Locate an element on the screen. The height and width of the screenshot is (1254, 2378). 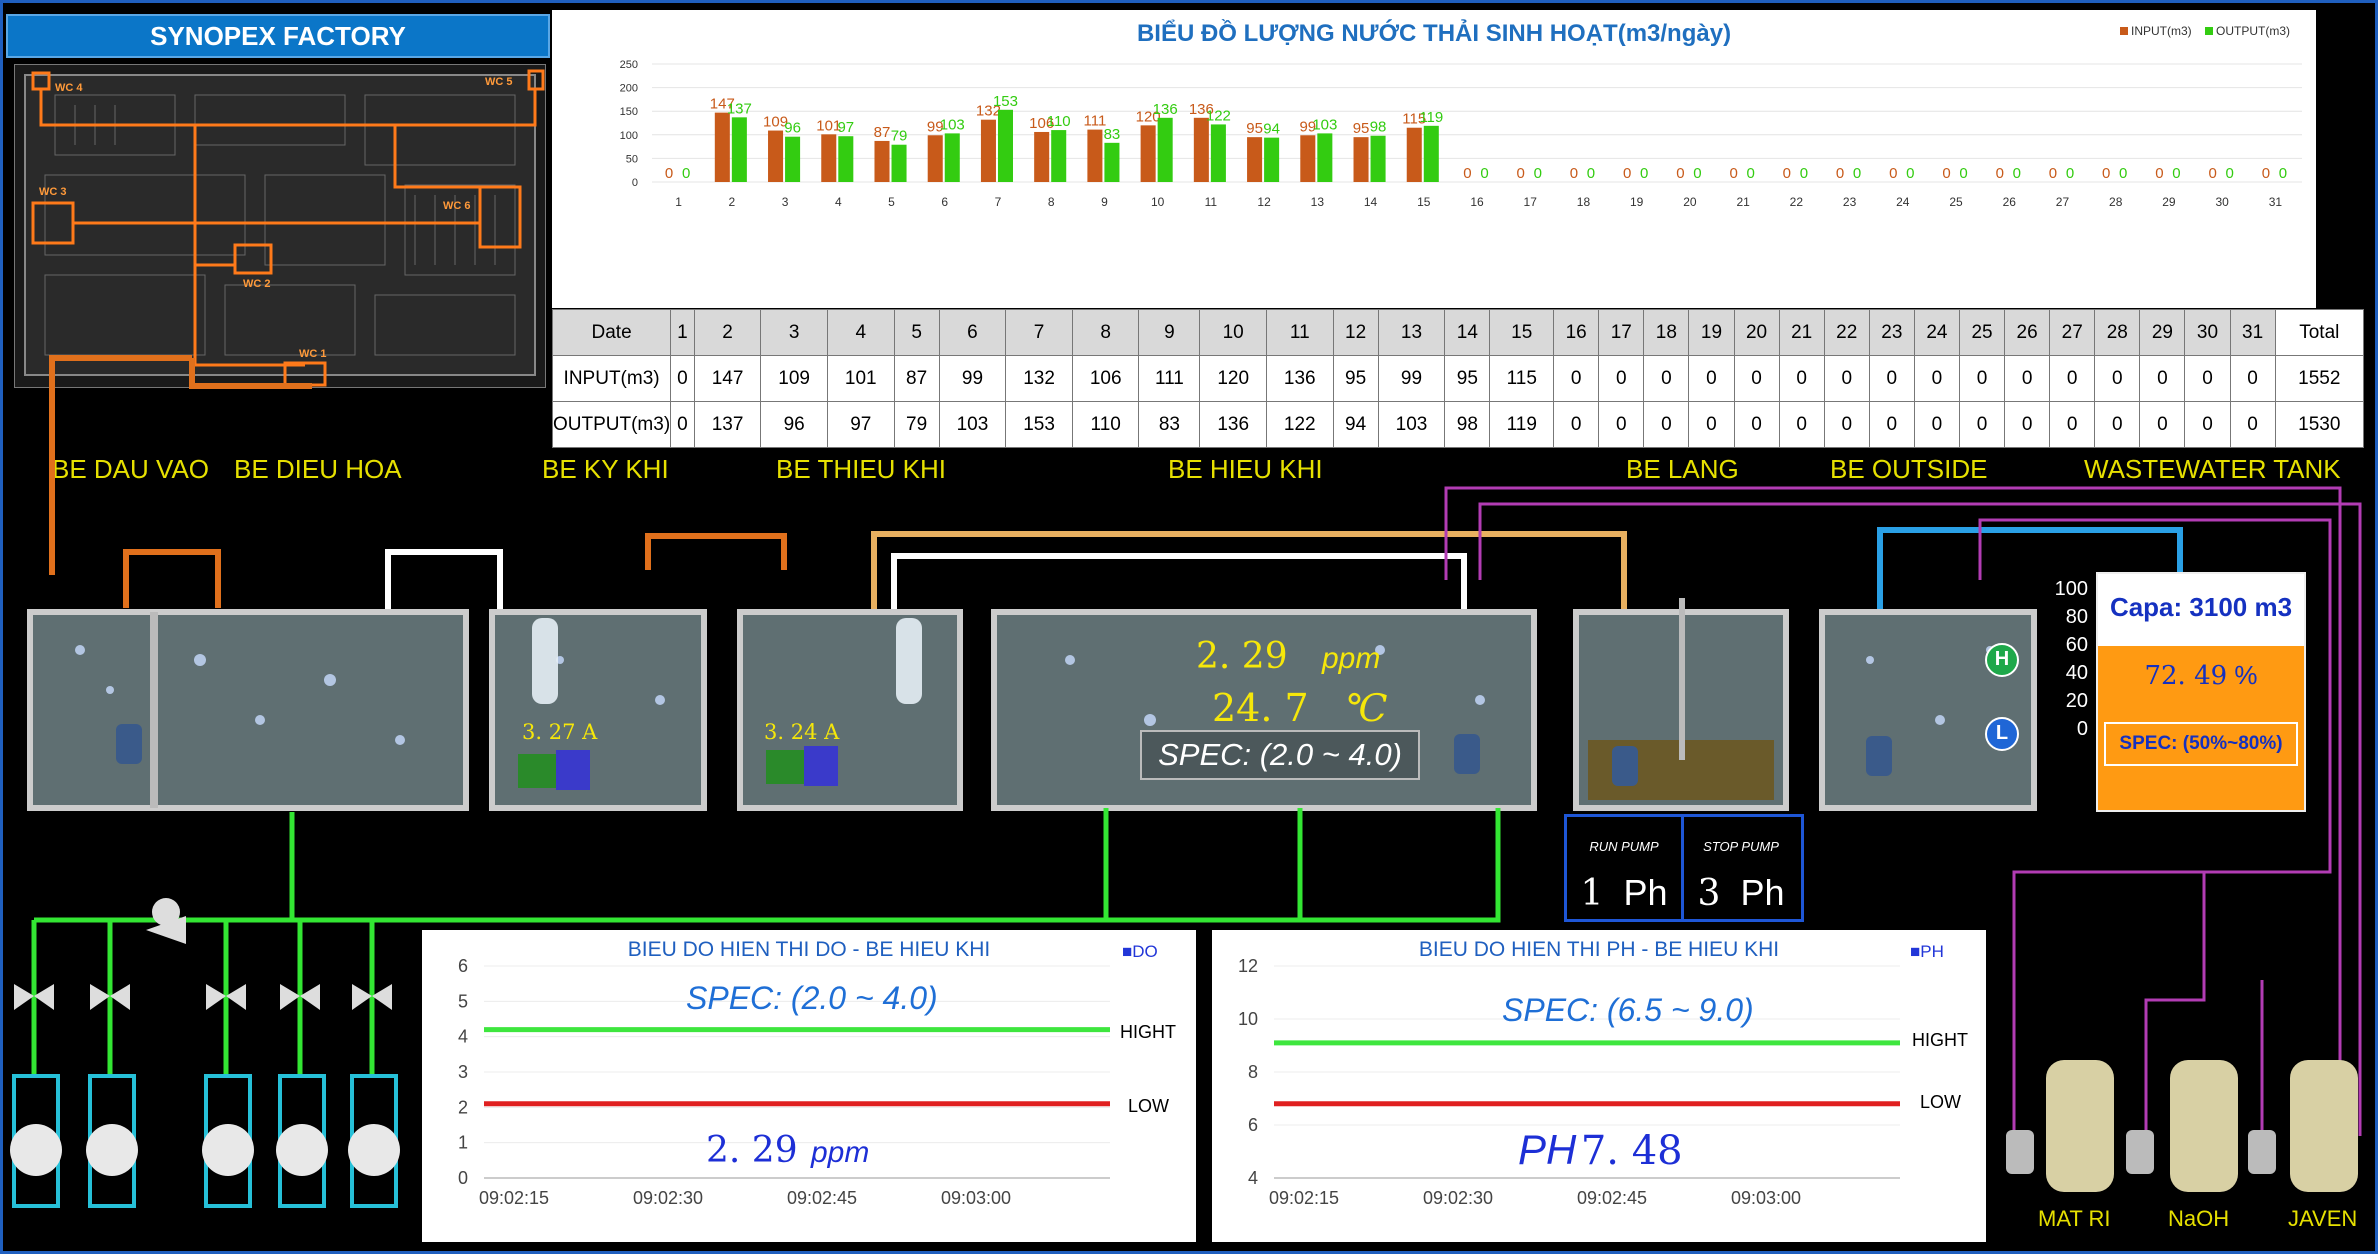
run-pump-cell: RUN PUMP 1 Ph is located at coordinates (1625, 868).